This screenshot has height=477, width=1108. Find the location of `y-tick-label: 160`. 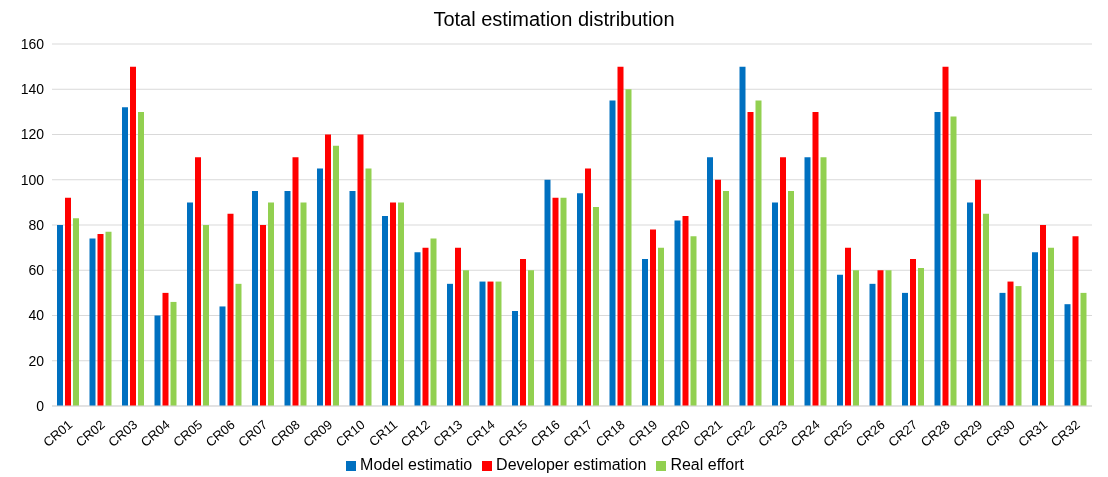

y-tick-label: 160 is located at coordinates (32, 43).